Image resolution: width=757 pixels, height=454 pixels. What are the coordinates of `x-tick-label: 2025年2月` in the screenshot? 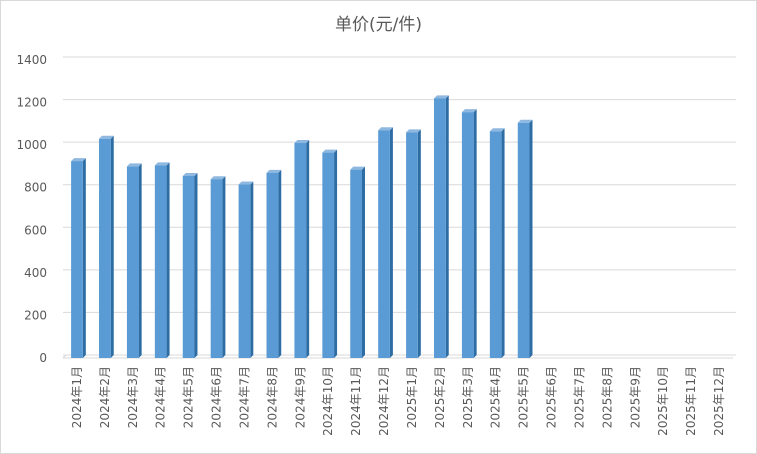 It's located at (440, 397).